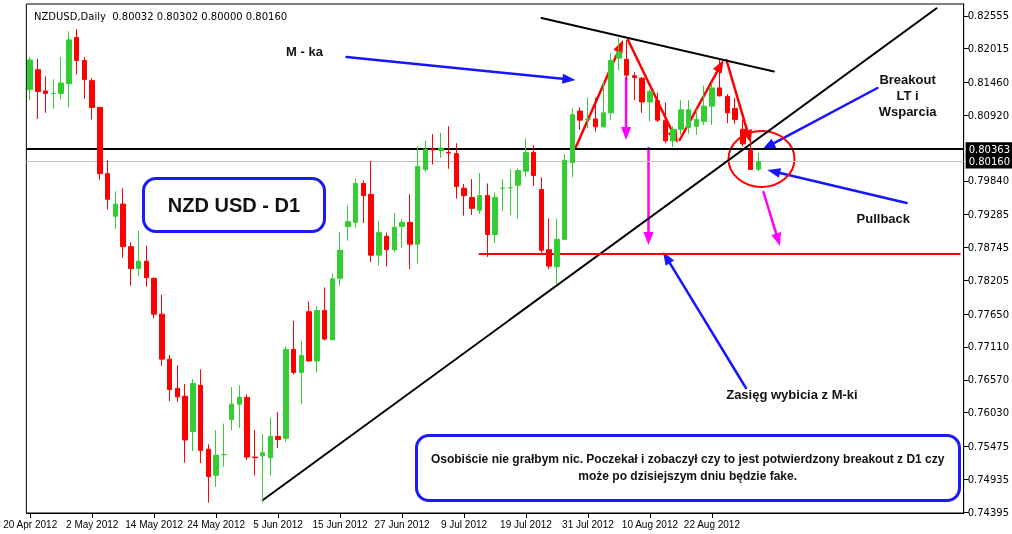  Describe the element at coordinates (988, 413) in the screenshot. I see `y-tick-label: 0.76030` at that location.